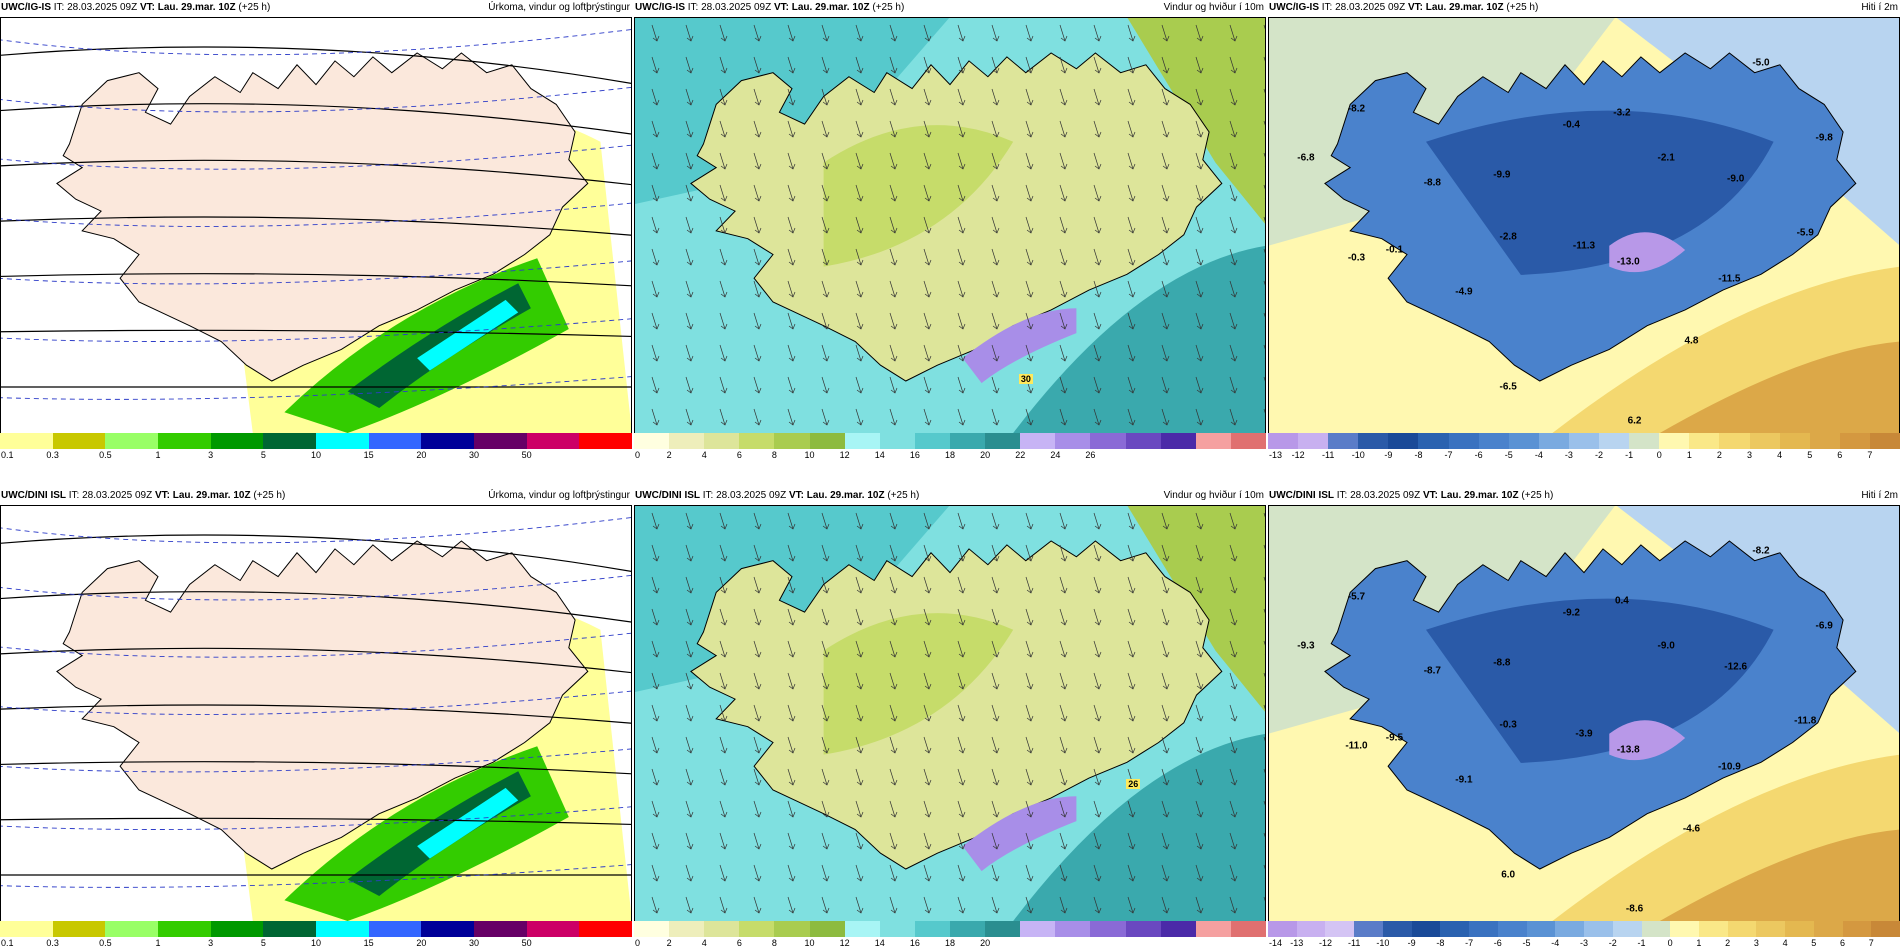  I want to click on temp-value-label: -9.0, so click(1666, 646).